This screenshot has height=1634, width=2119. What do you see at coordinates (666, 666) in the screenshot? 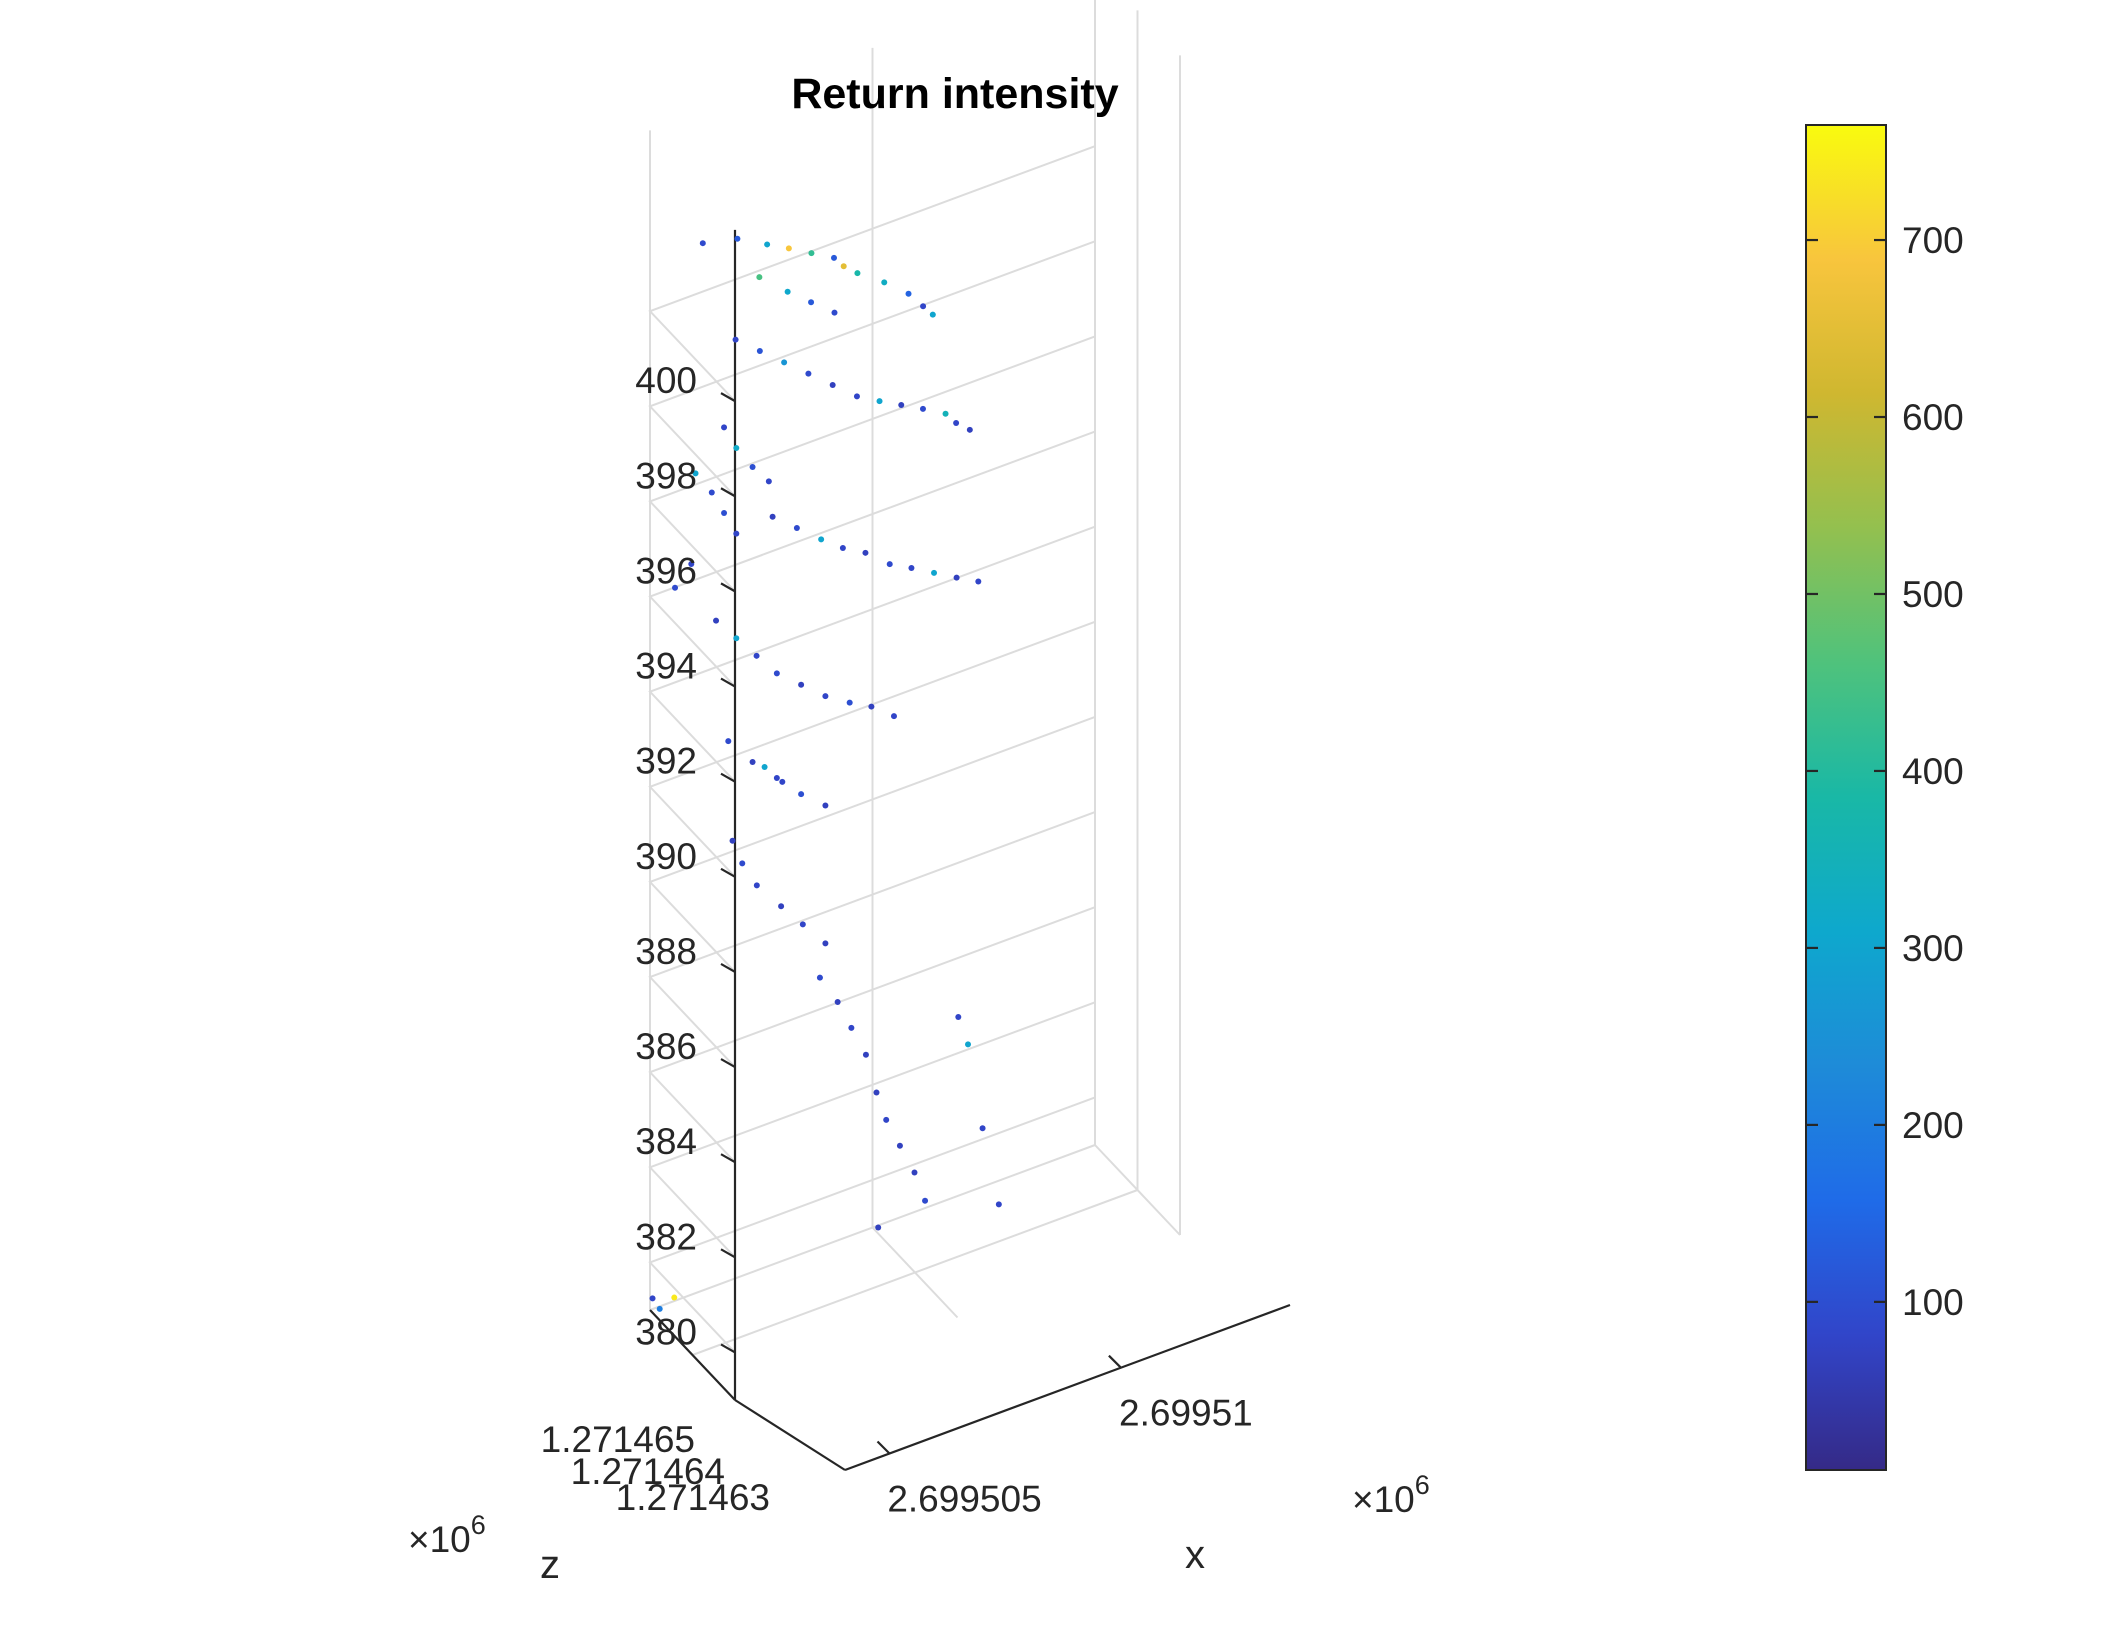
I see `z-tick-label: 394` at bounding box center [666, 666].